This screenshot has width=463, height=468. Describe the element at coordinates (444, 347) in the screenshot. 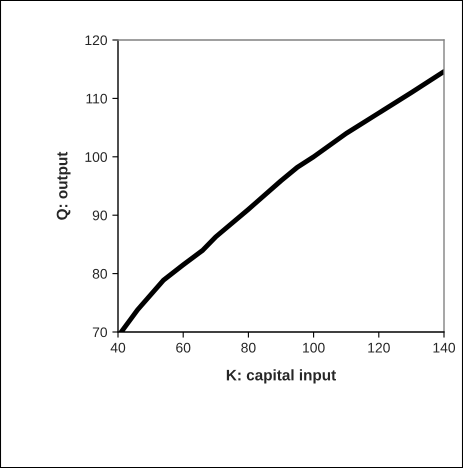

I see `x-tick-label: 140` at that location.